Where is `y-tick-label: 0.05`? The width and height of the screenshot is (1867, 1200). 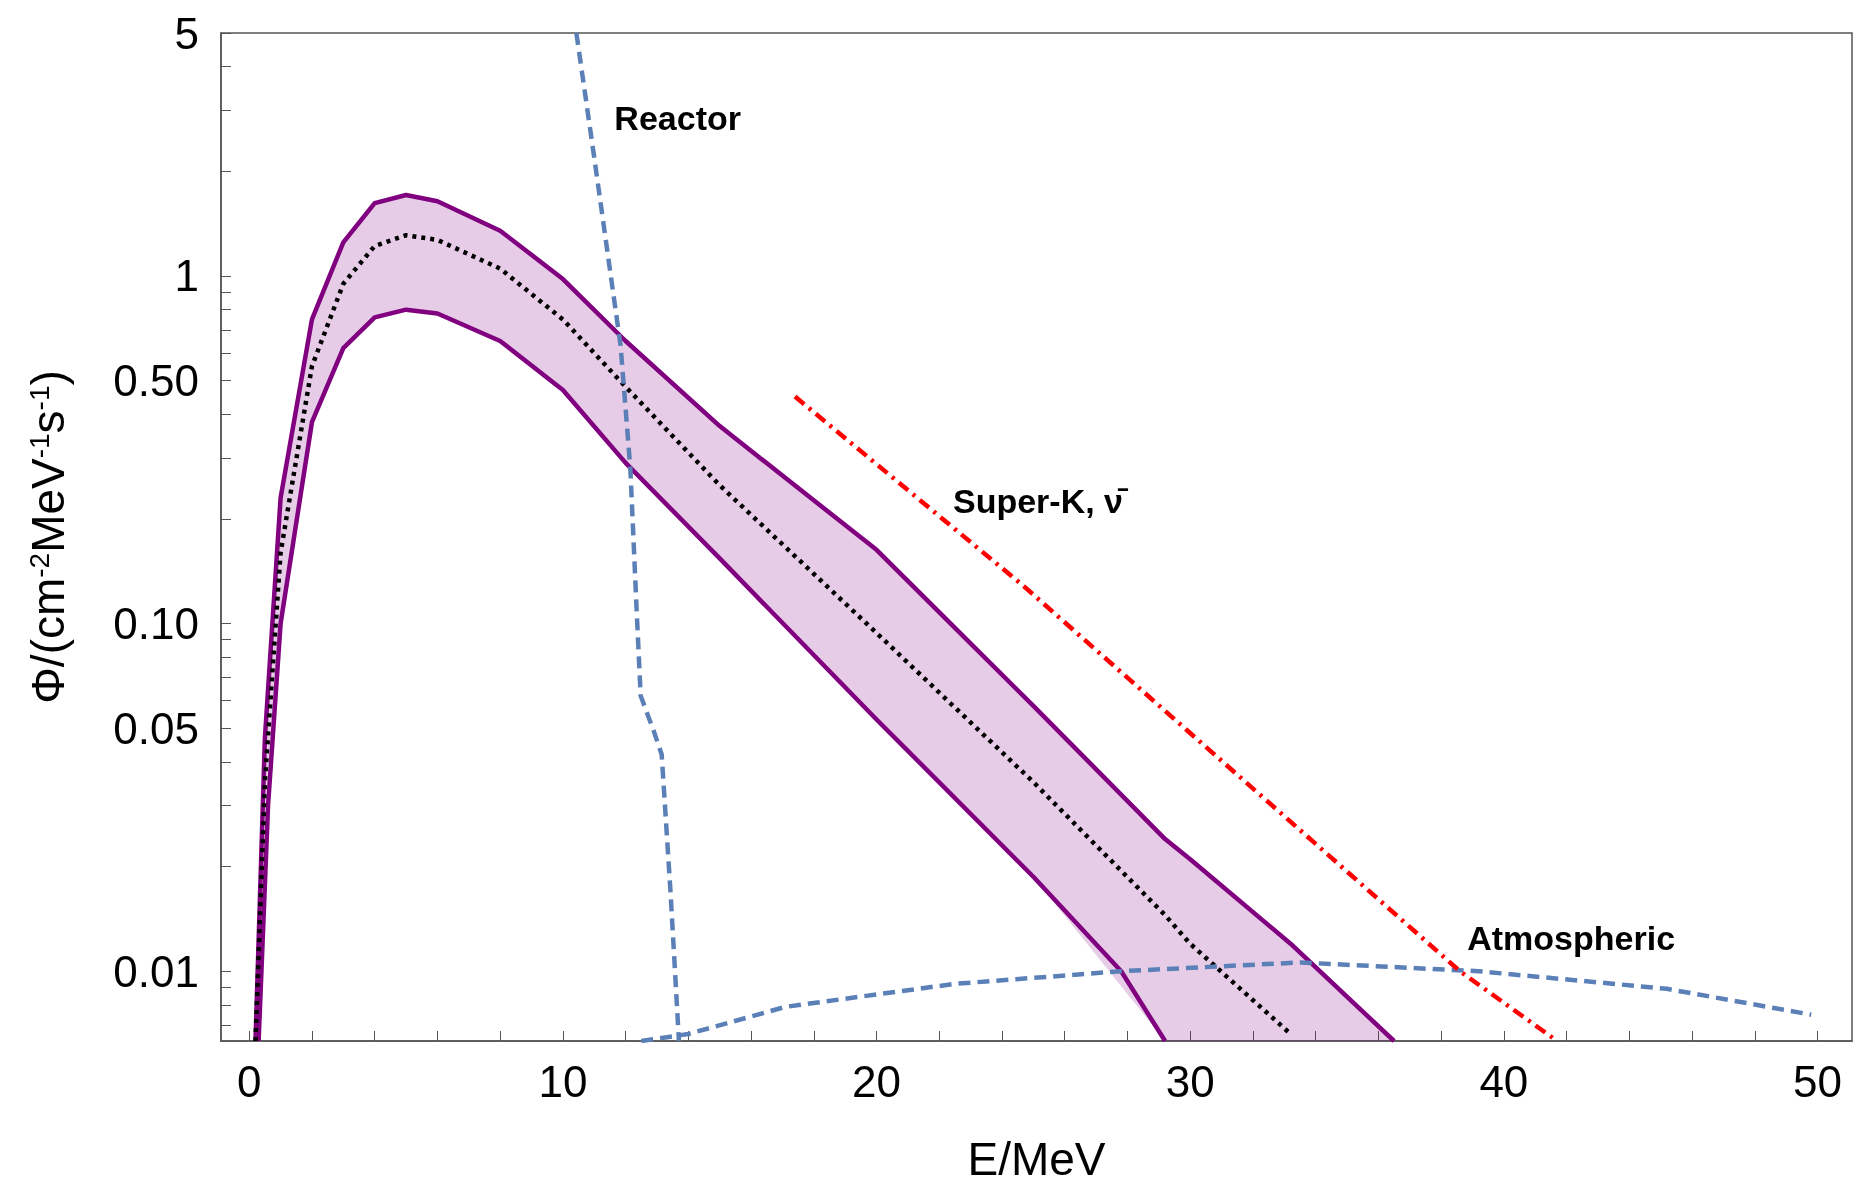 y-tick-label: 0.05 is located at coordinates (156, 728).